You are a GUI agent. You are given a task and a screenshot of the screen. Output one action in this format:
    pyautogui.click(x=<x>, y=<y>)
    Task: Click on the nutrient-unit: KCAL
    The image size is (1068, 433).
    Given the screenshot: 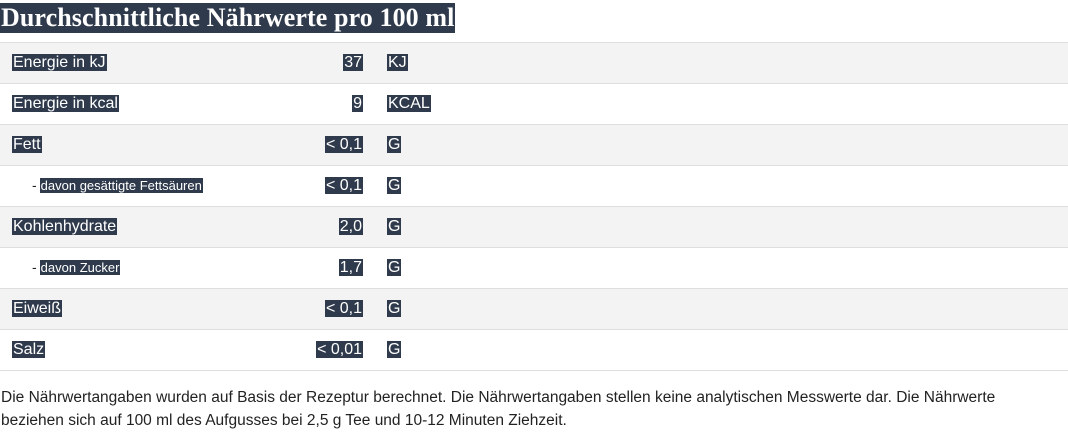 What is the action you would take?
    pyautogui.click(x=409, y=104)
    